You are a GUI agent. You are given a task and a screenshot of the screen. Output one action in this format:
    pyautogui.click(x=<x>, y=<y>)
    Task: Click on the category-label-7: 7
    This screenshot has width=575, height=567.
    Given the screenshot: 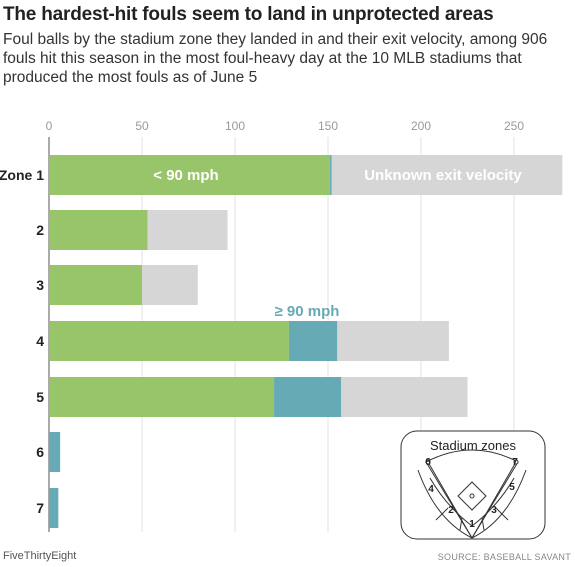 What is the action you would take?
    pyautogui.click(x=40, y=508)
    